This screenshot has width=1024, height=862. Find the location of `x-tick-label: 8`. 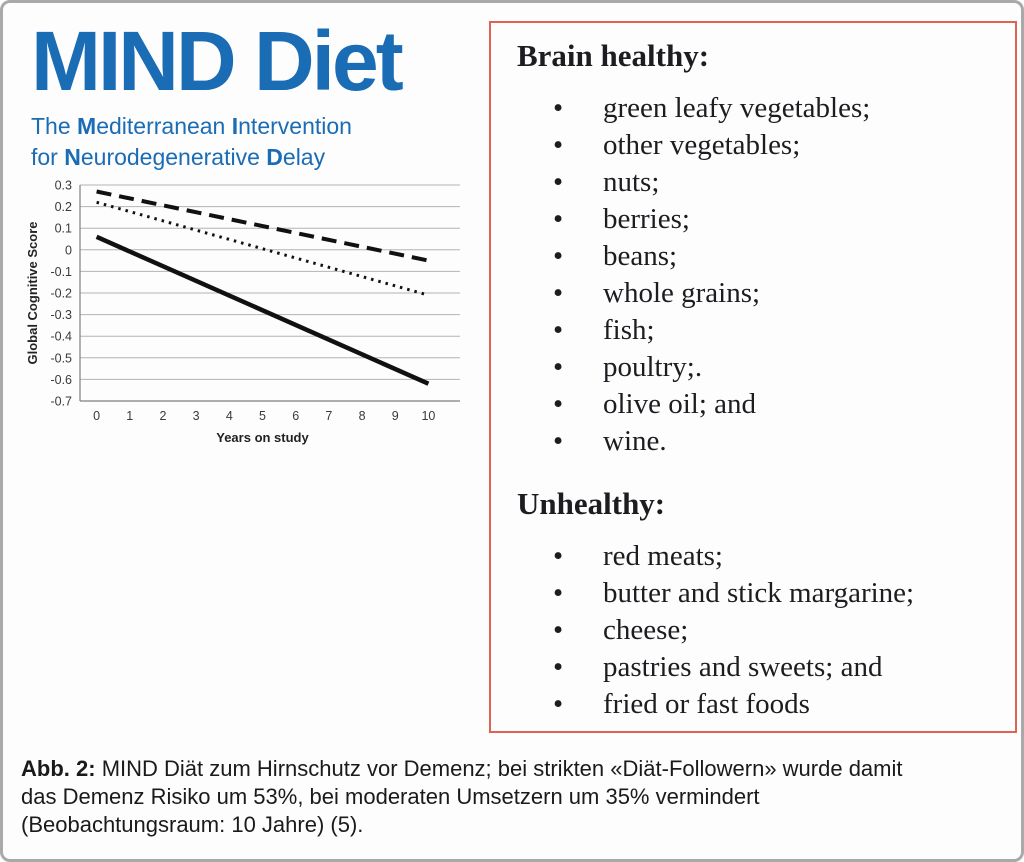

x-tick-label: 8 is located at coordinates (362, 416).